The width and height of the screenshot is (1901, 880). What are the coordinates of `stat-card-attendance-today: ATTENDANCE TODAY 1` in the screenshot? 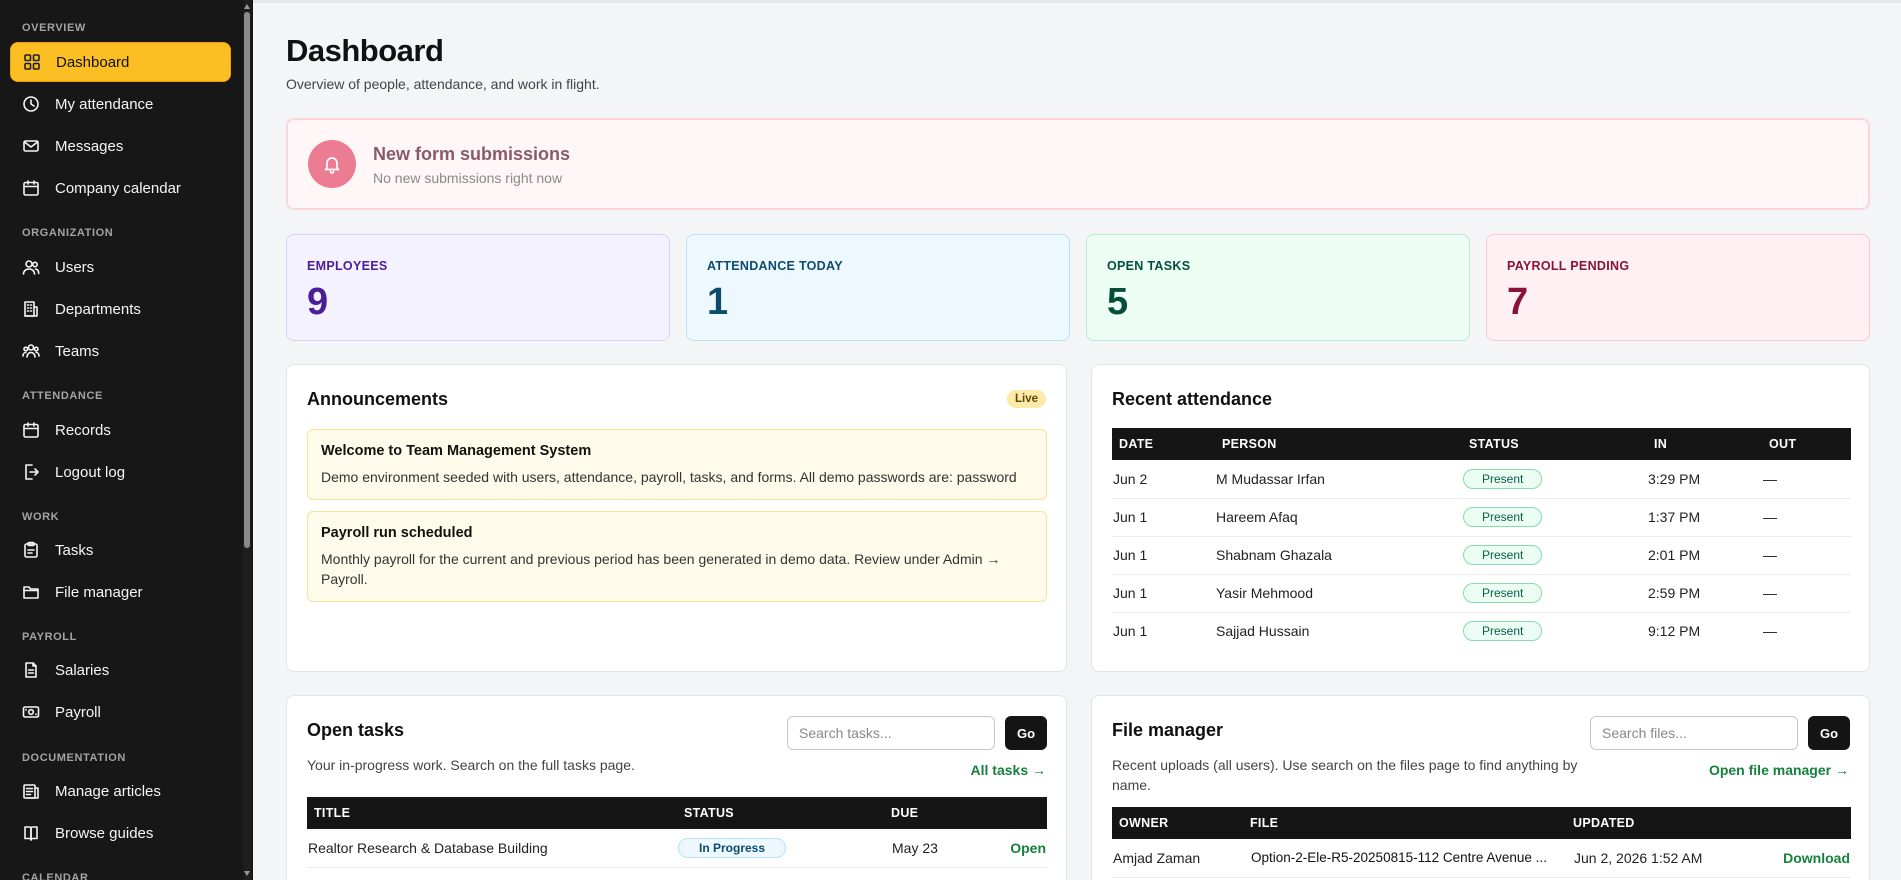 It's located at (878, 287).